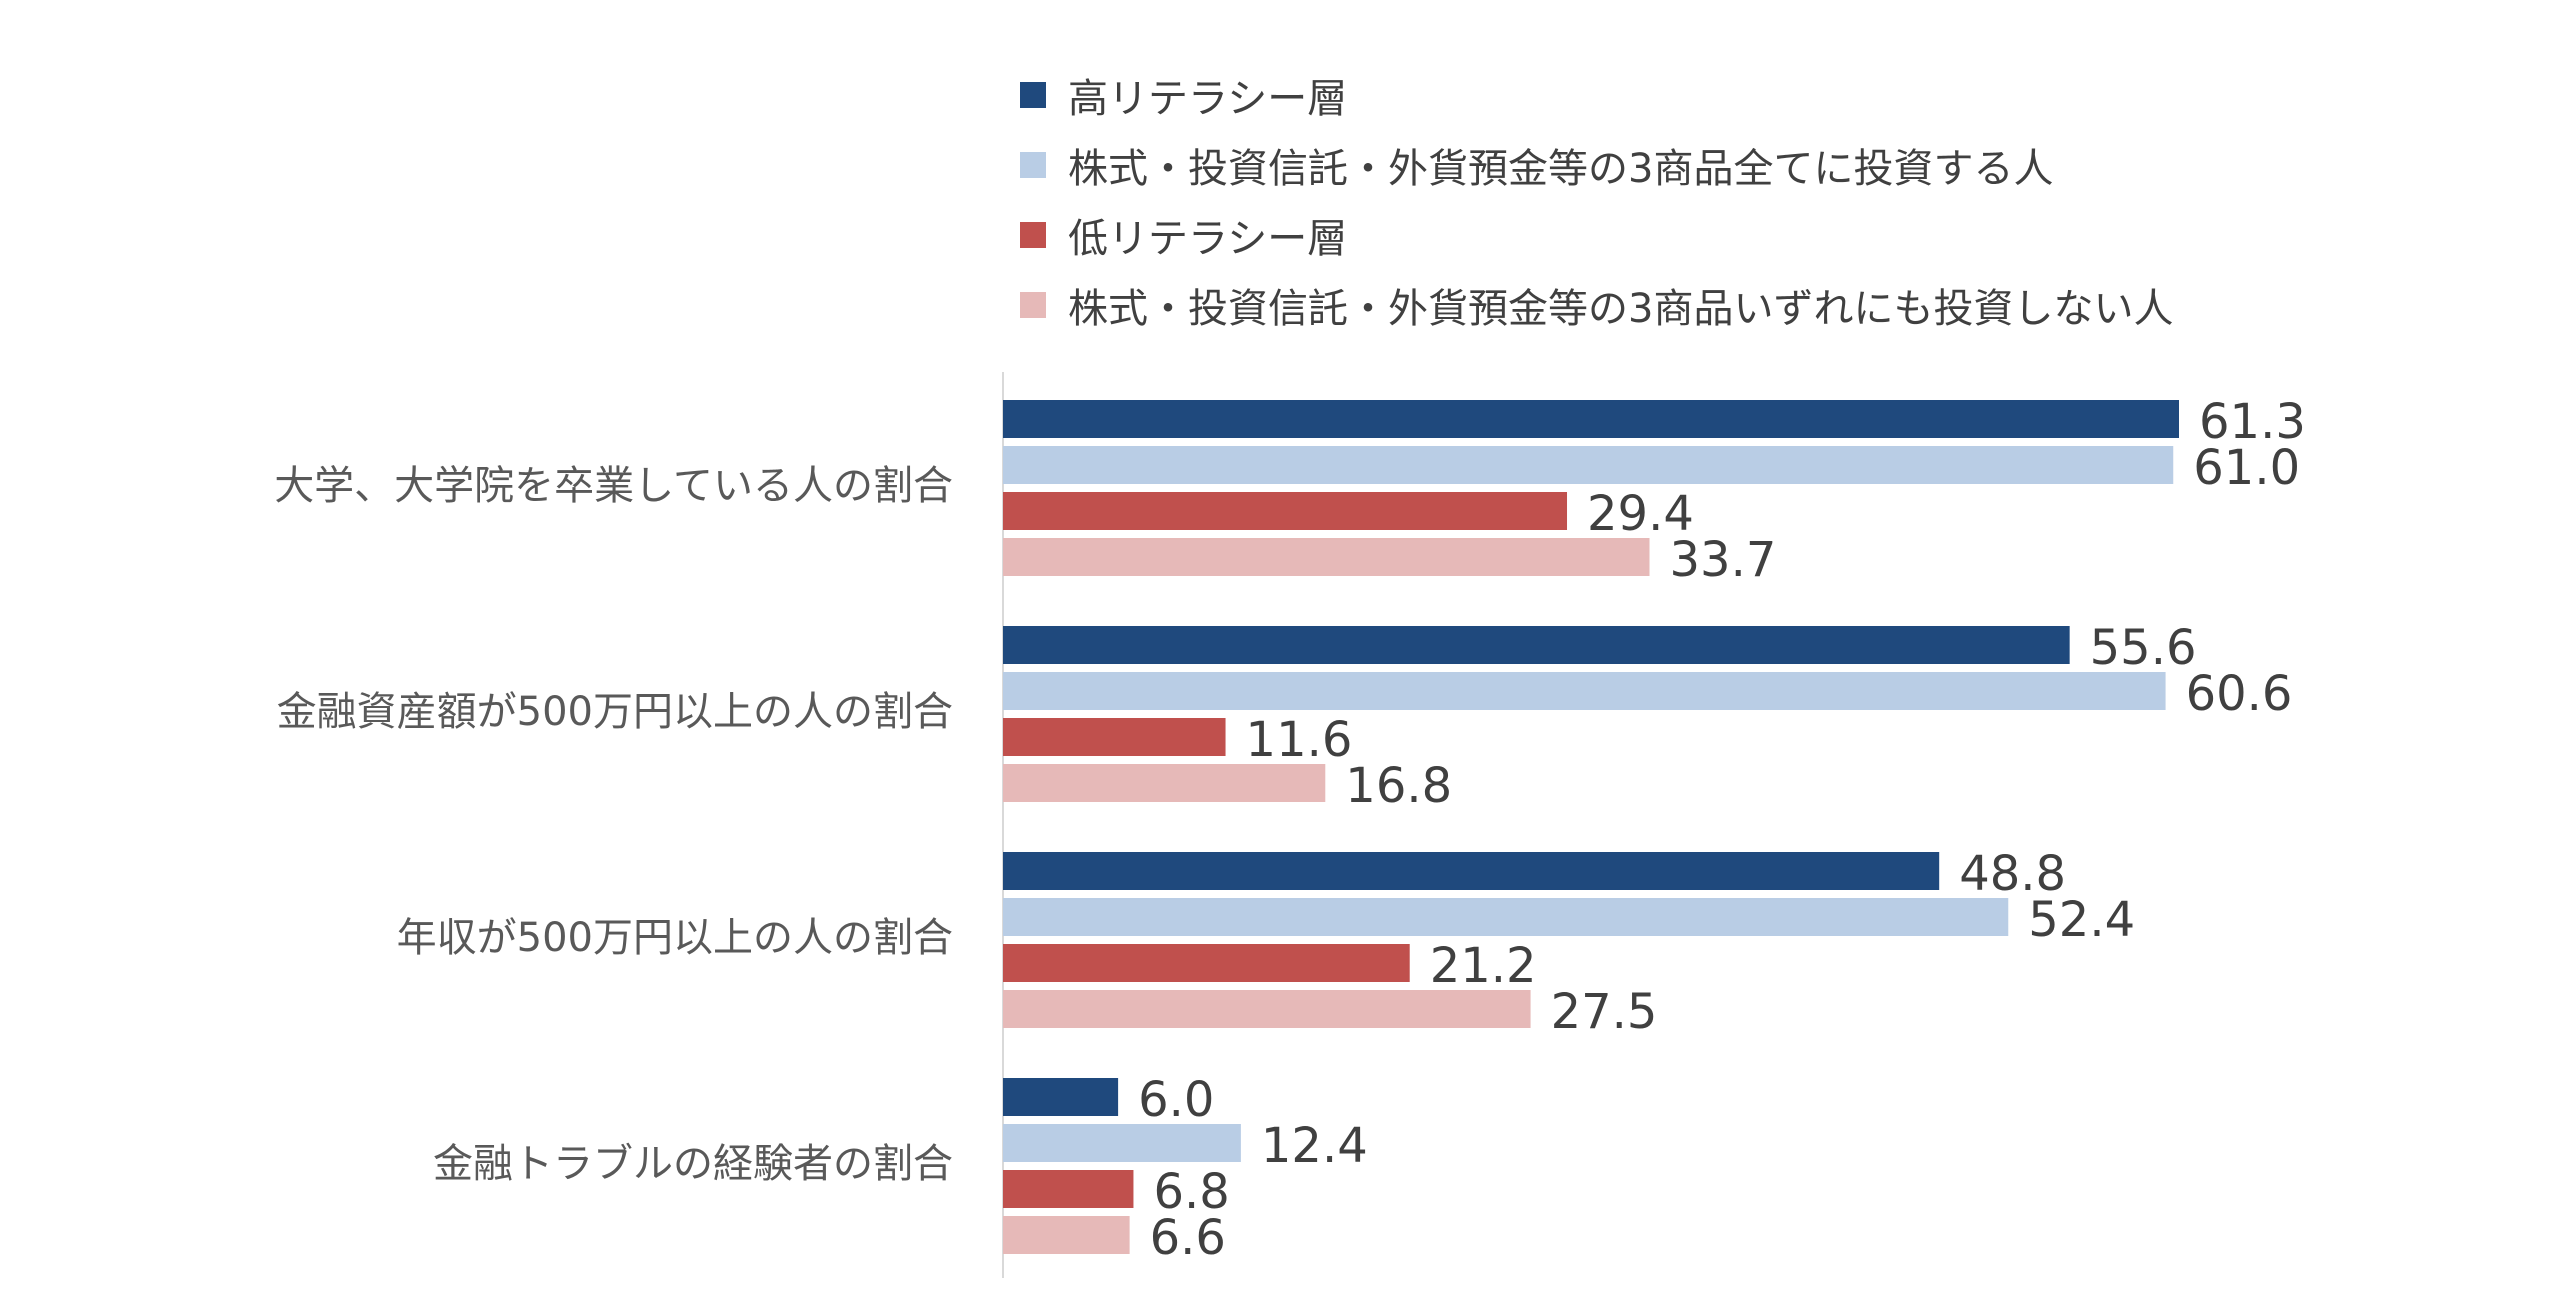 Image resolution: width=2560 pixels, height=1307 pixels. I want to click on data-label: 12.4, so click(1314, 1146).